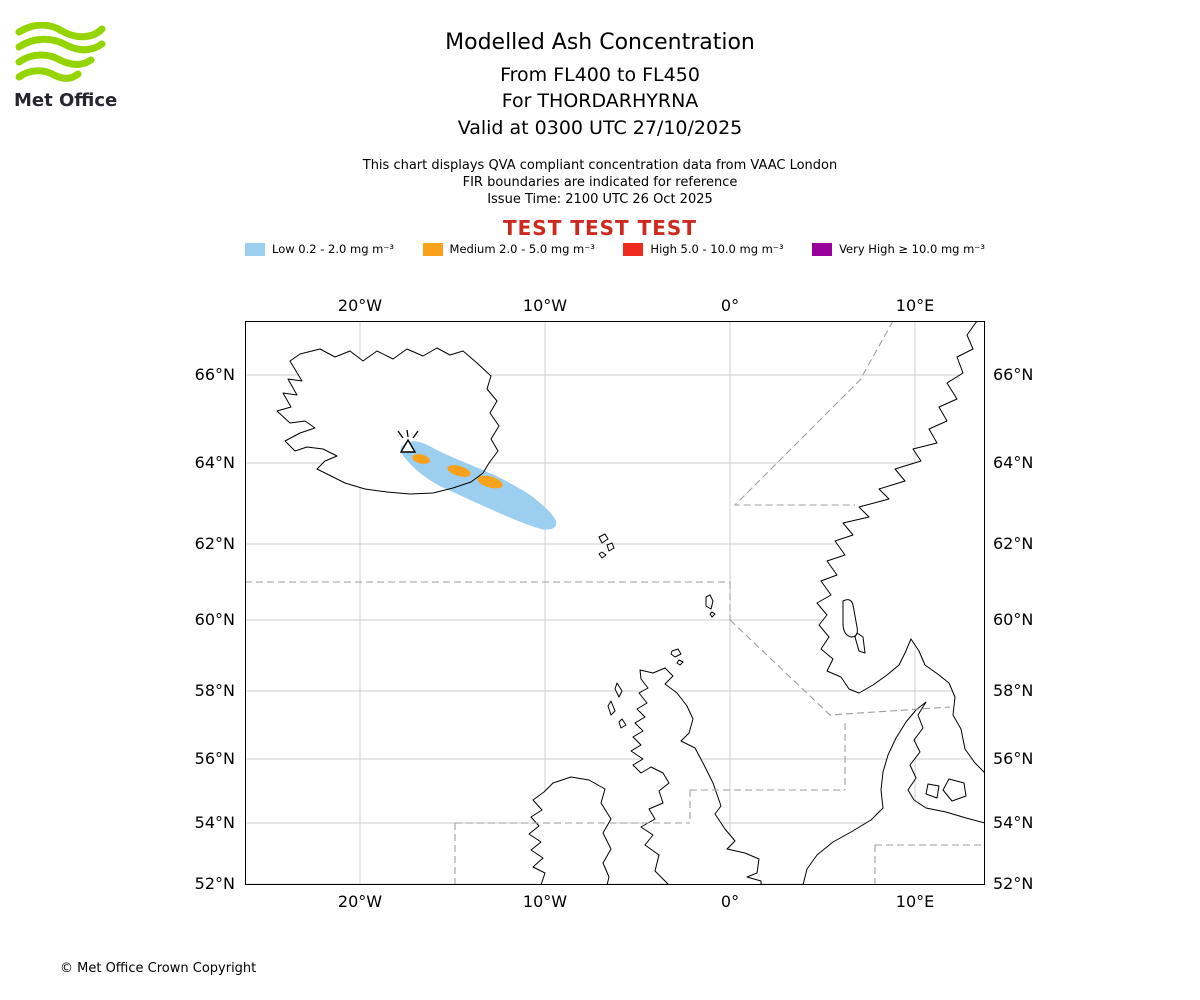  Describe the element at coordinates (60, 51) in the screenshot. I see `met-office-logo-waves` at that location.